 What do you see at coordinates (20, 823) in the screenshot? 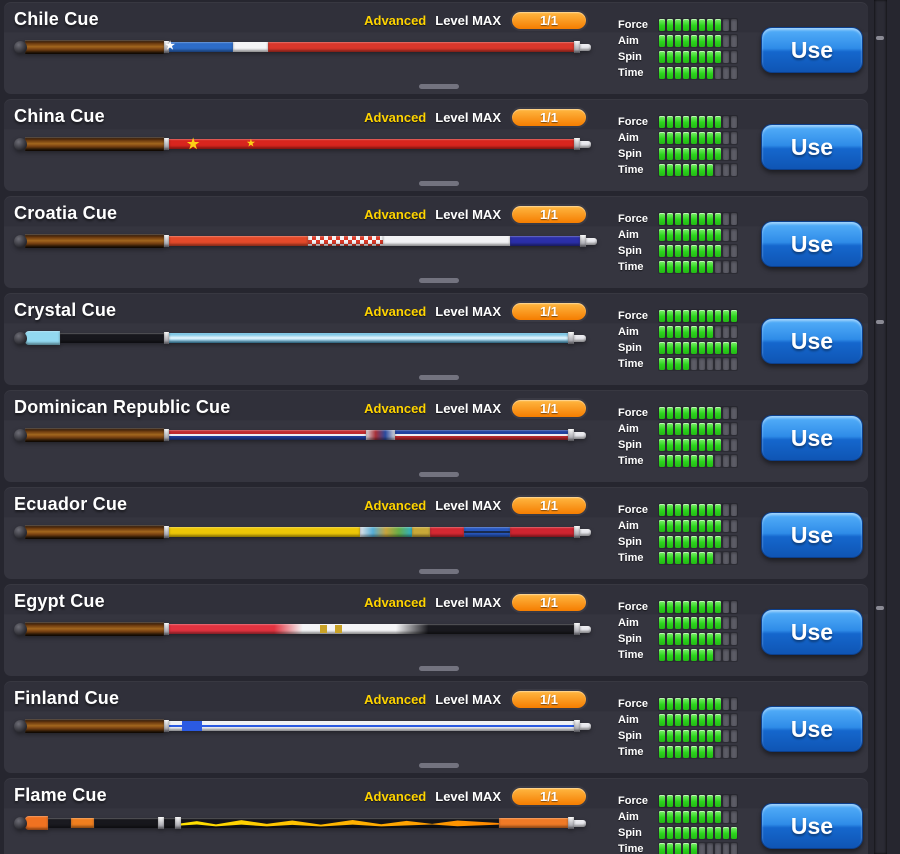
I see `cue-bumper-icon` at bounding box center [20, 823].